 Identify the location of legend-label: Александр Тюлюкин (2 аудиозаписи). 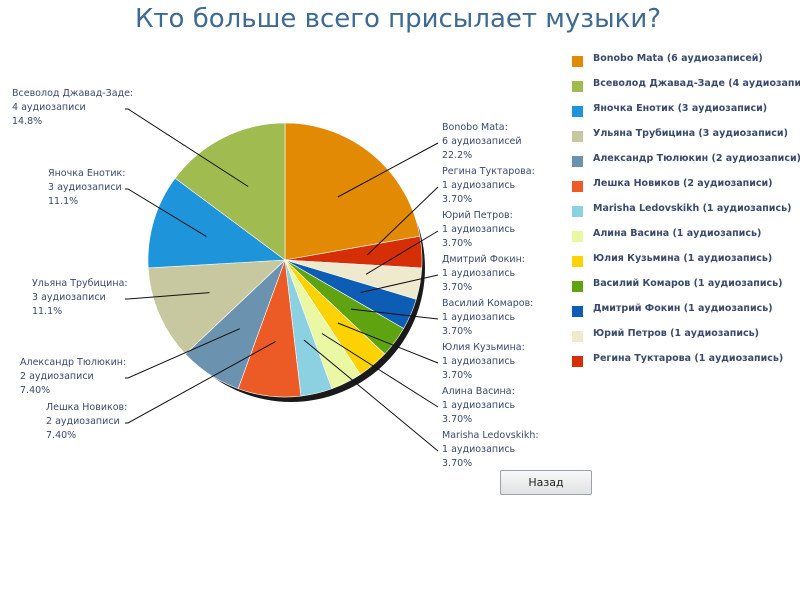
(696, 158).